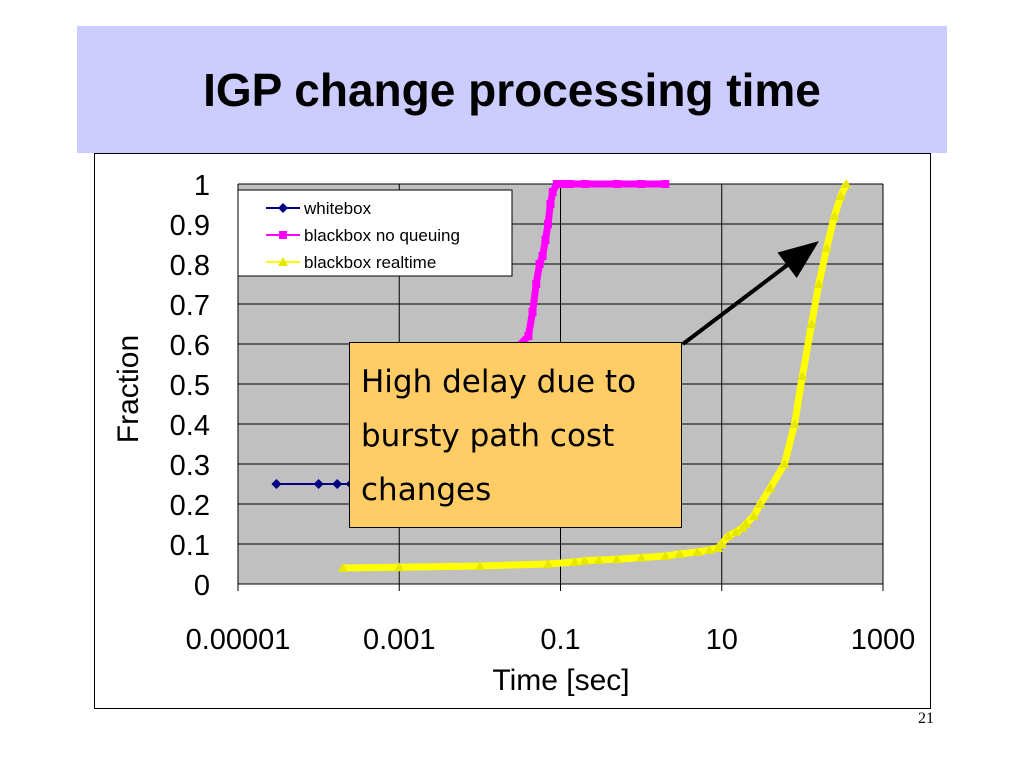  Describe the element at coordinates (238, 640) in the screenshot. I see `x-tick-label: 0.00001` at that location.